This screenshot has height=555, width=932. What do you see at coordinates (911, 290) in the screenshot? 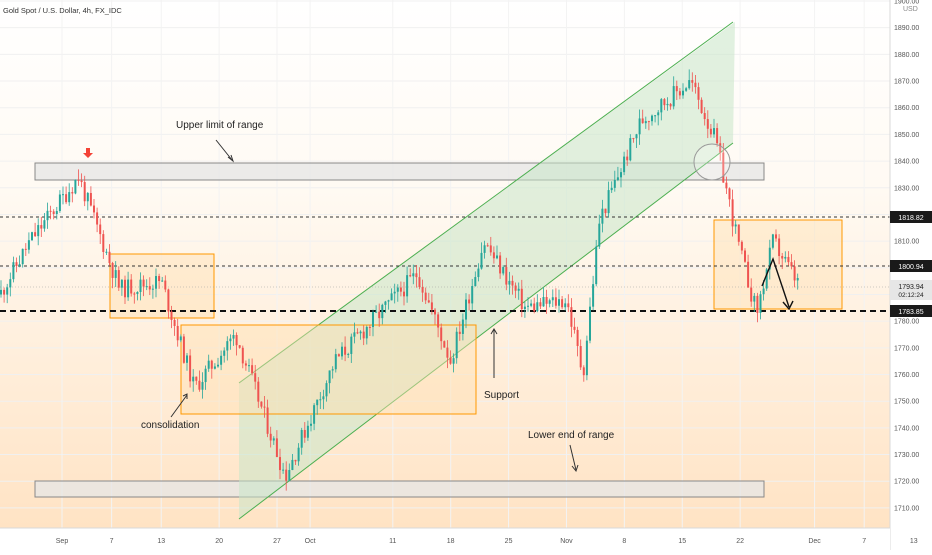
I see `current-price-tag: 1793.94 02:12:24` at bounding box center [911, 290].